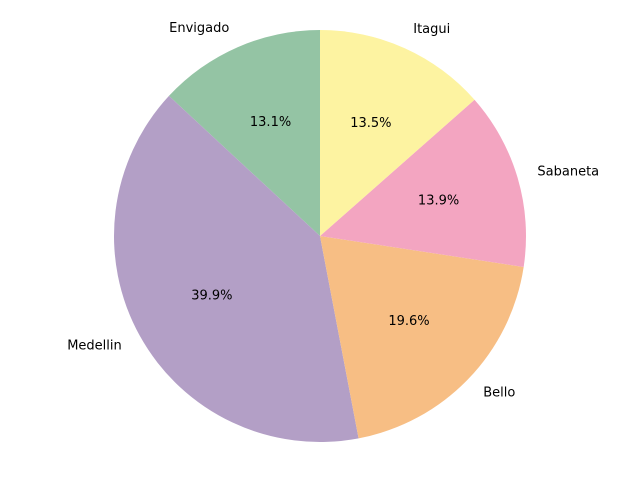  What do you see at coordinates (438, 201) in the screenshot?
I see `pct-label-sabaneta: 13.9%` at bounding box center [438, 201].